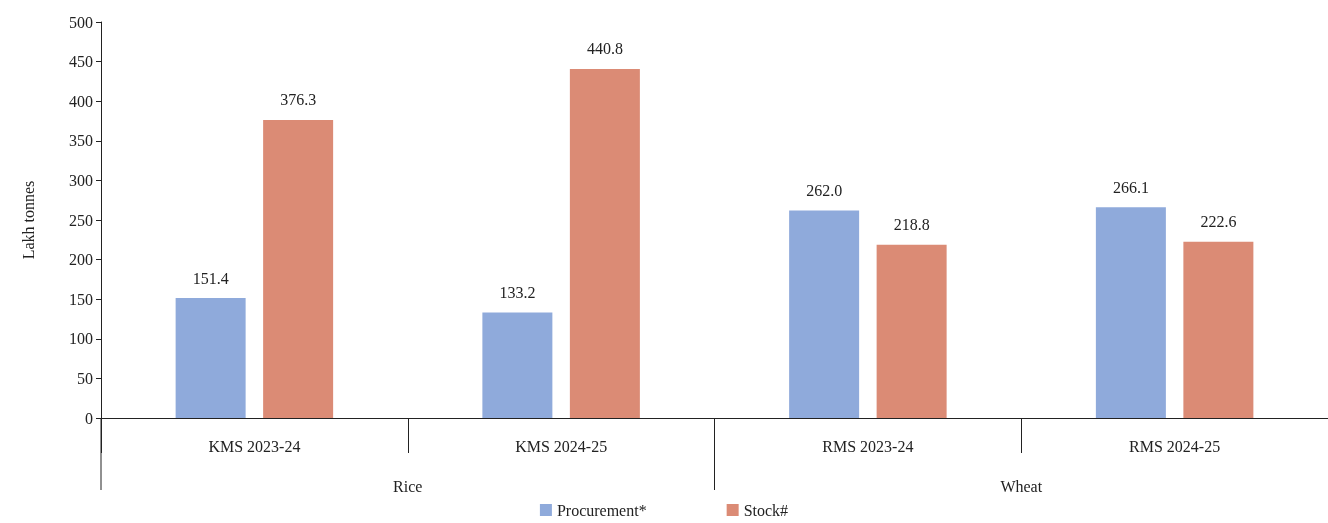 The height and width of the screenshot is (523, 1328). Describe the element at coordinates (298, 100) in the screenshot. I see `data-label: 376.3` at that location.